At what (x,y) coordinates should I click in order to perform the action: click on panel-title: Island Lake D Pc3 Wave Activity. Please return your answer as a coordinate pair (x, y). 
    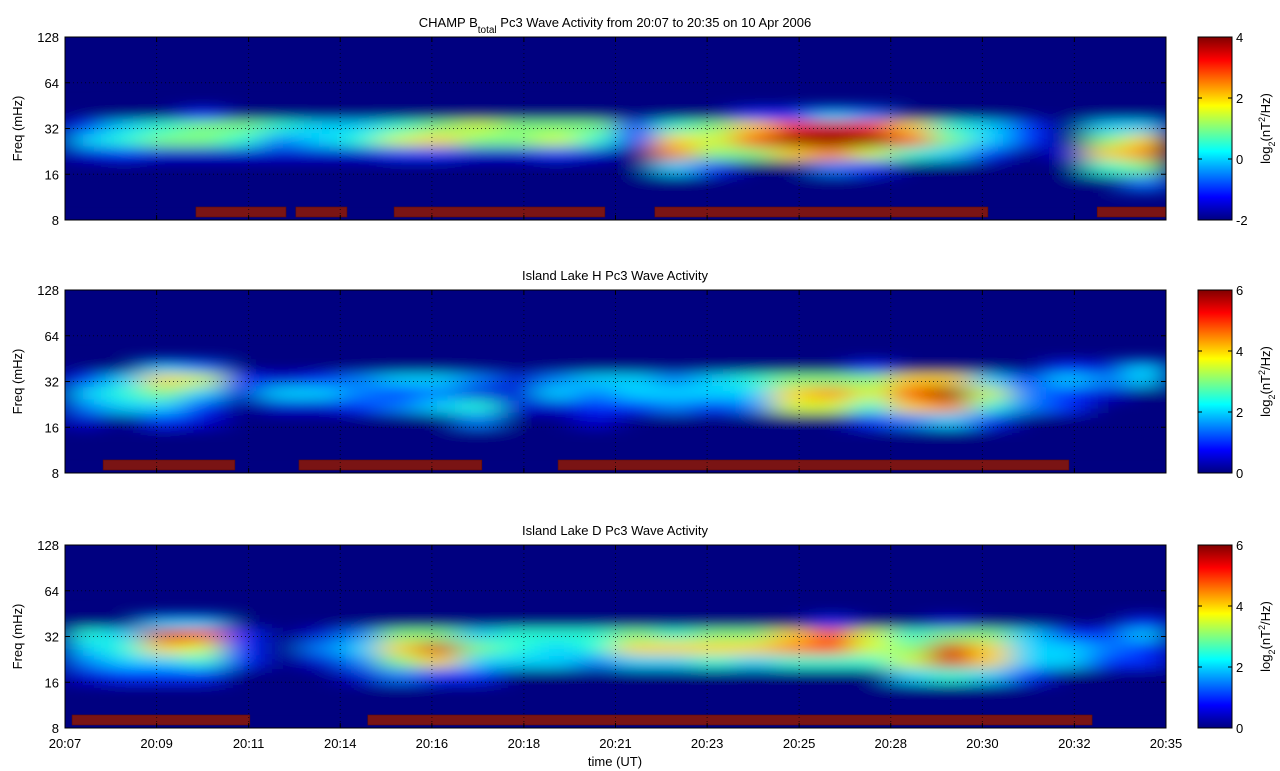
    Looking at the image, I should click on (615, 530).